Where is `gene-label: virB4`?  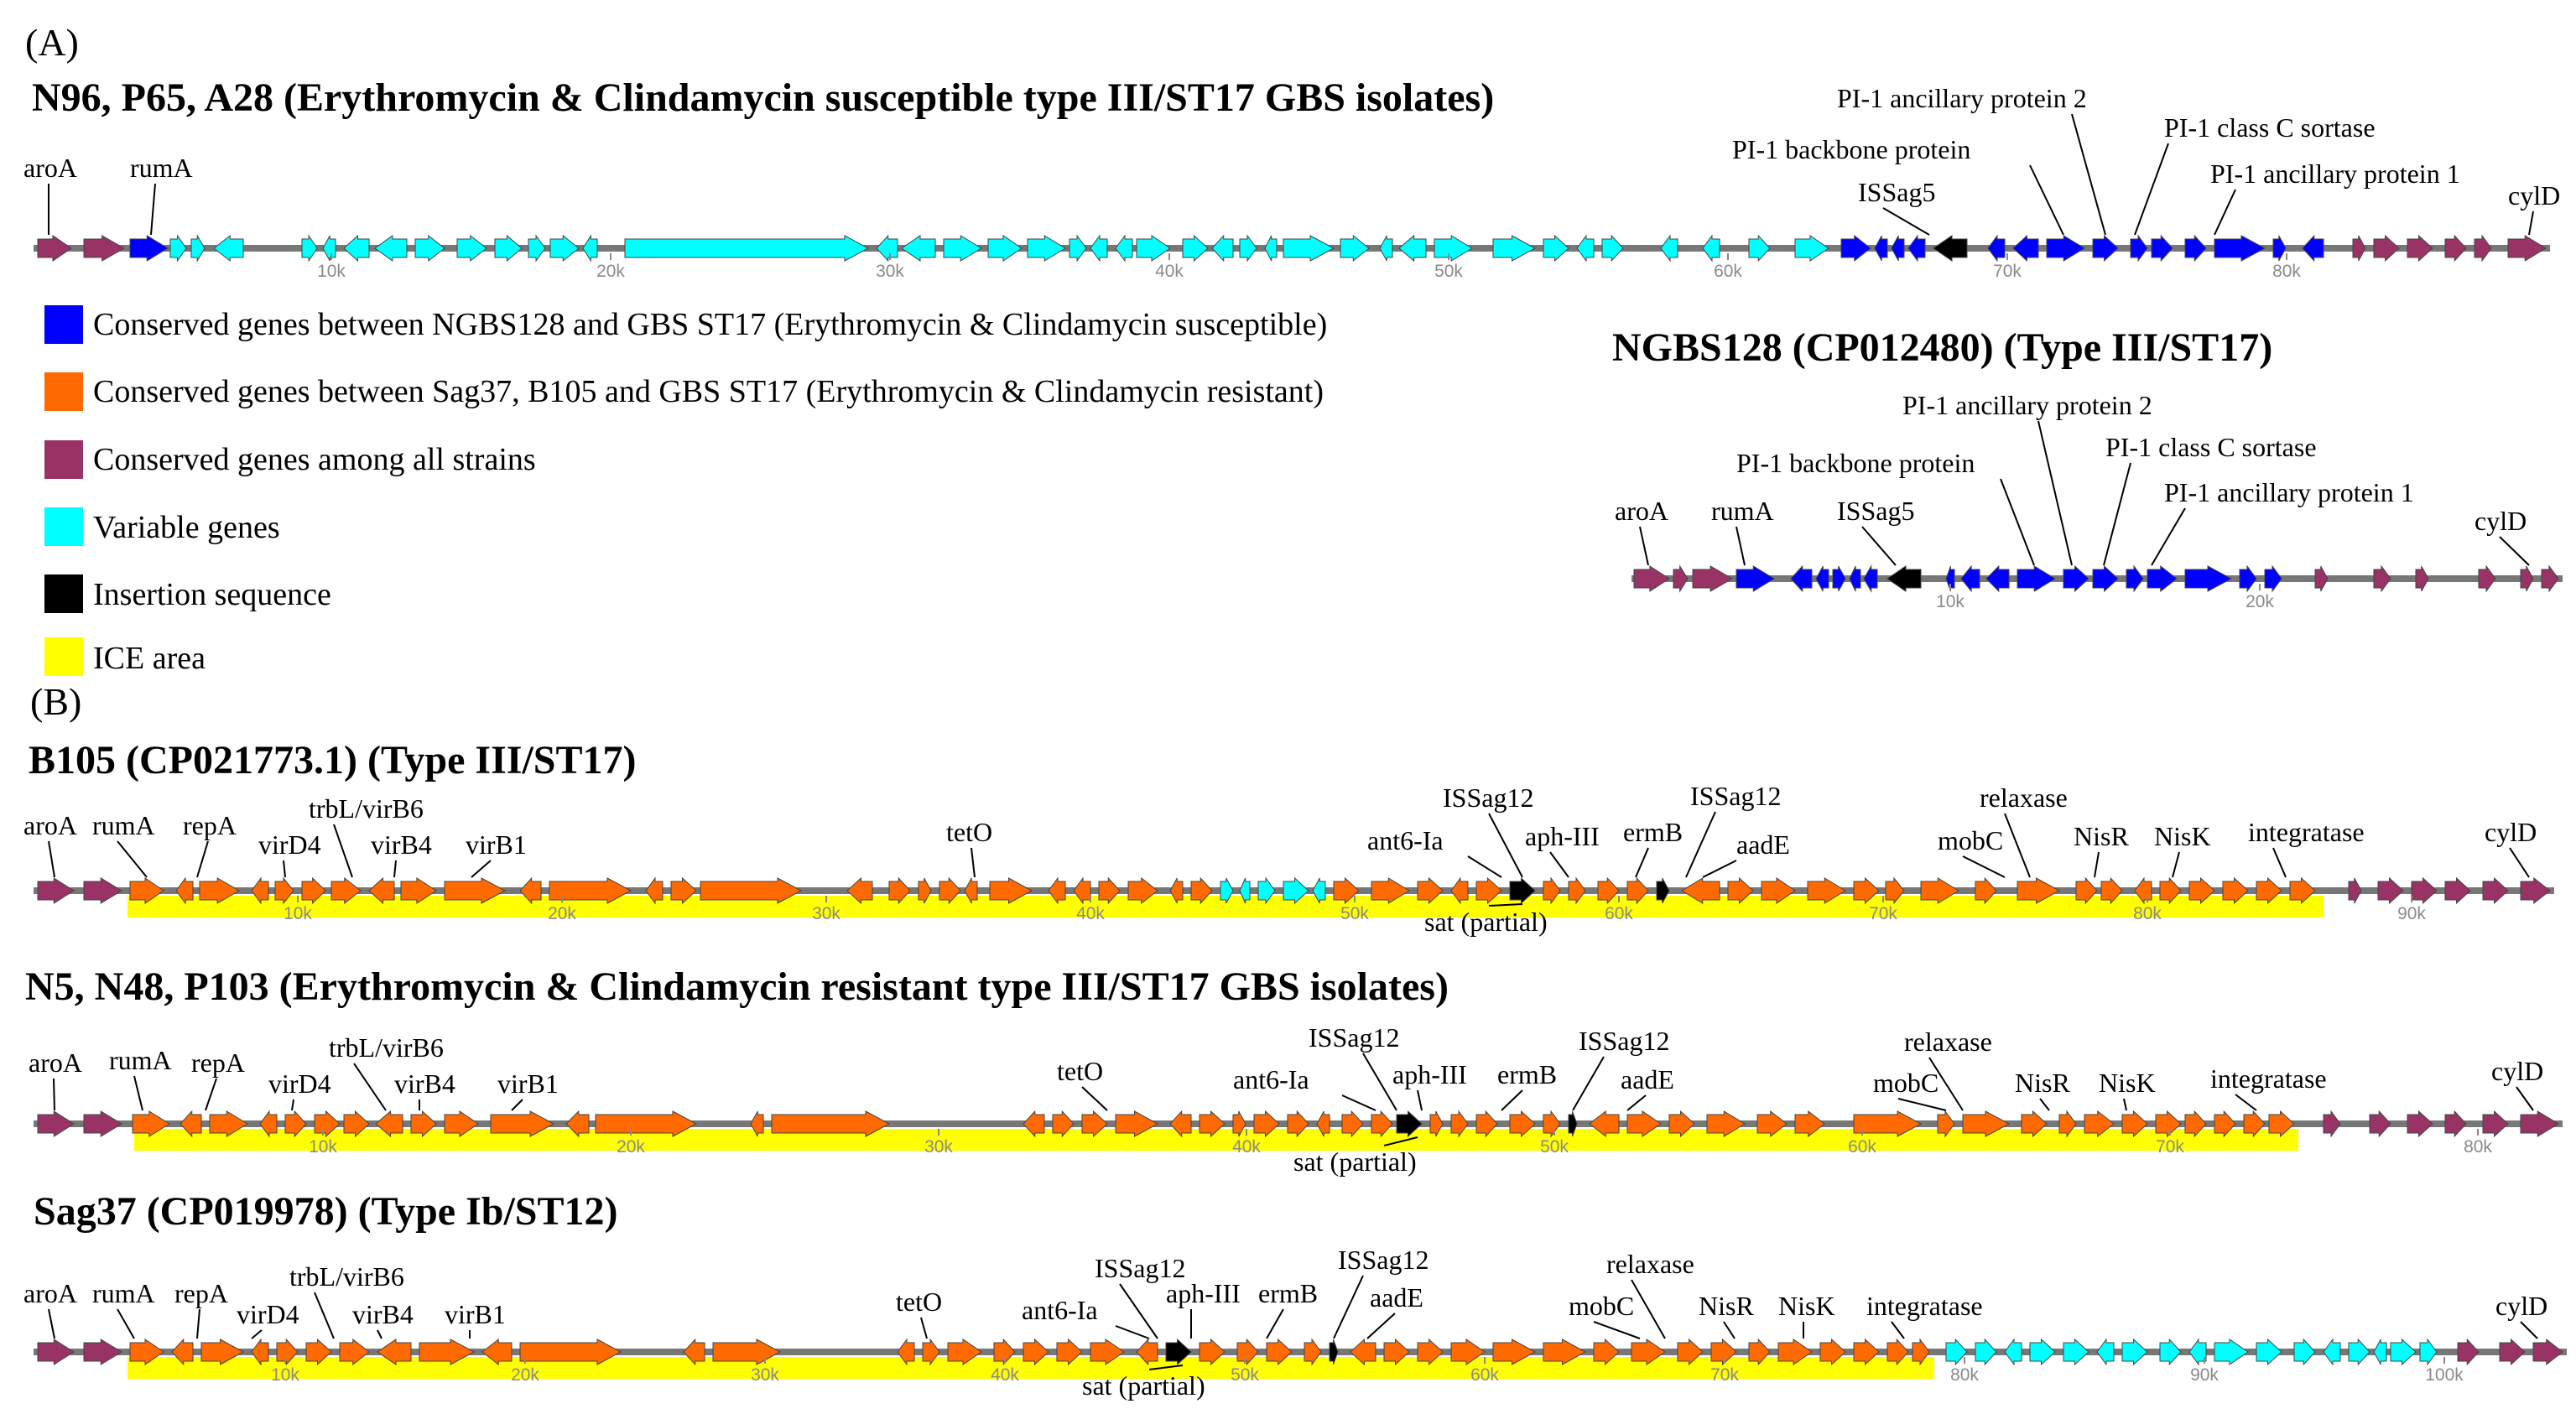
gene-label: virB4 is located at coordinates (424, 1083).